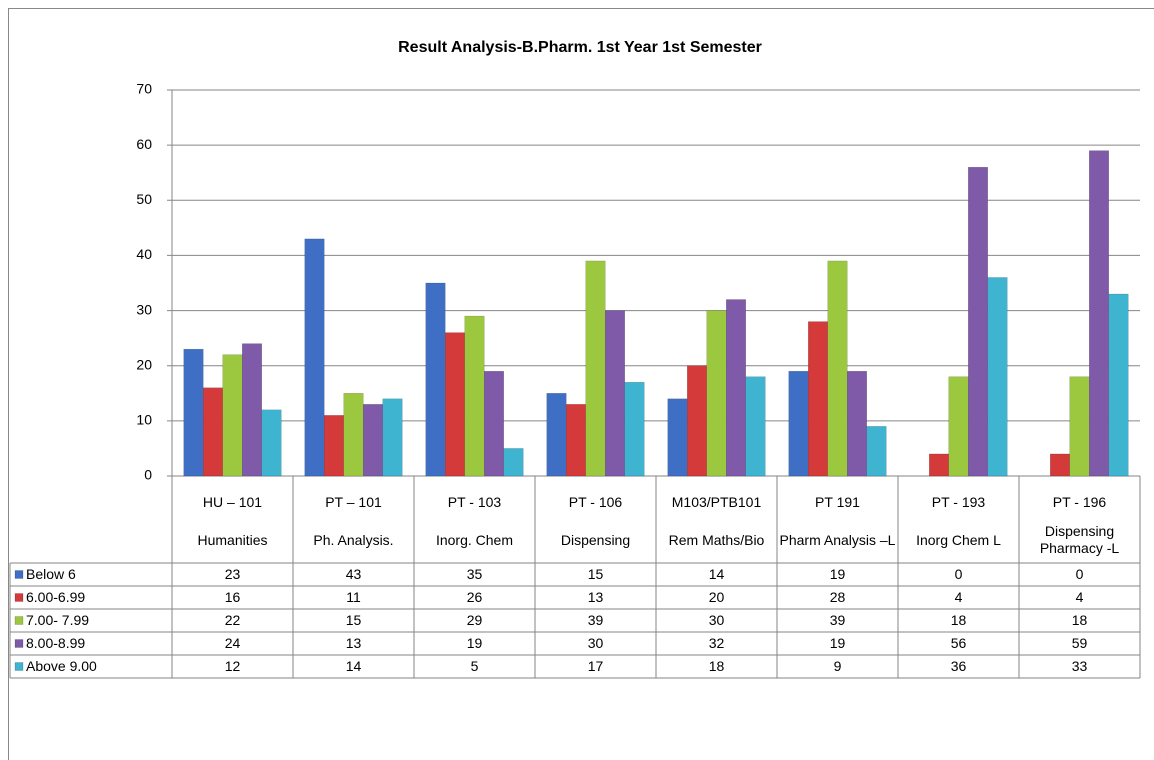  I want to click on x-tick-label-box: HU – 101, so click(232, 501).